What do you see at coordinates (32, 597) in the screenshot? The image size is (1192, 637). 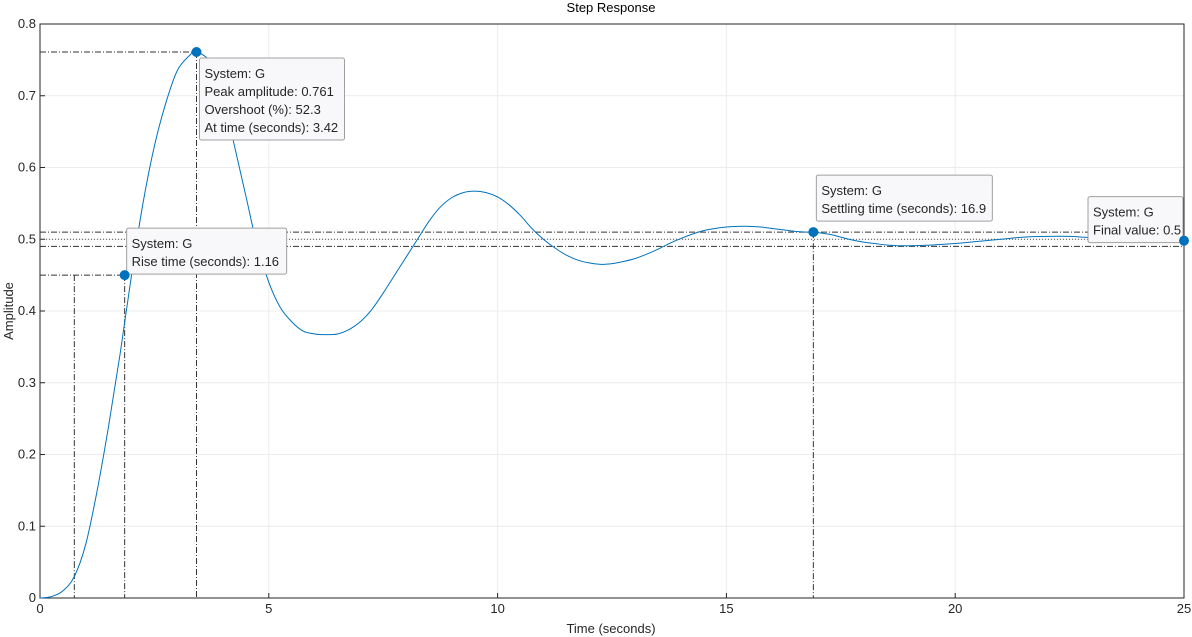 I see `y-tick-label: 0` at bounding box center [32, 597].